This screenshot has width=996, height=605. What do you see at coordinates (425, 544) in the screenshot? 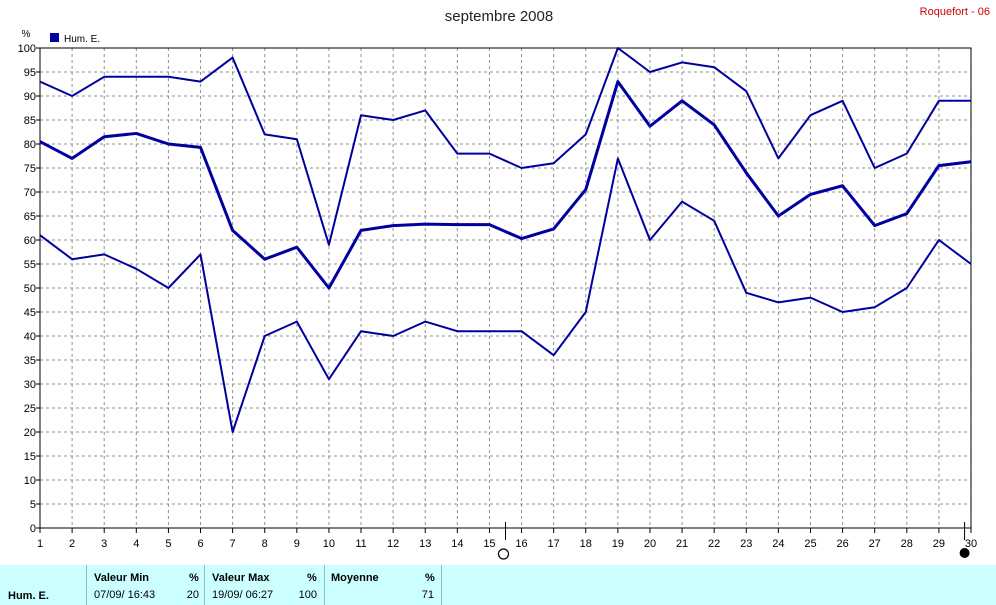
I see `x-tick-label: 13` at bounding box center [425, 544].